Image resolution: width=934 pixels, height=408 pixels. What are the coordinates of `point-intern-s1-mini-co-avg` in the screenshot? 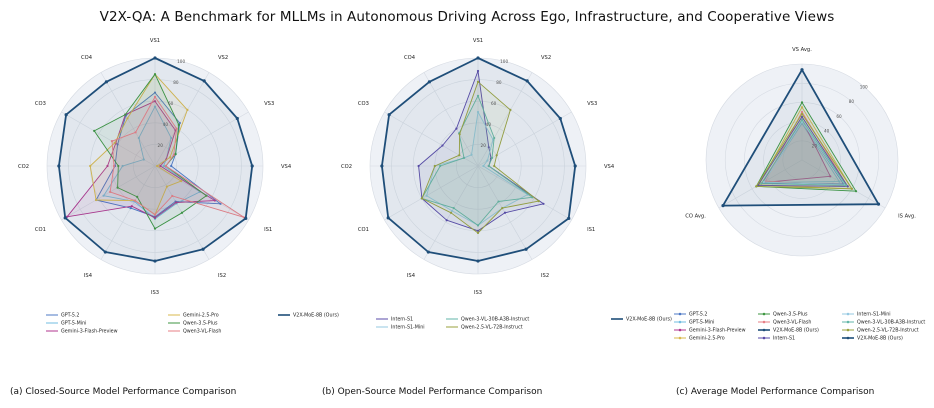 It's located at (763, 182).